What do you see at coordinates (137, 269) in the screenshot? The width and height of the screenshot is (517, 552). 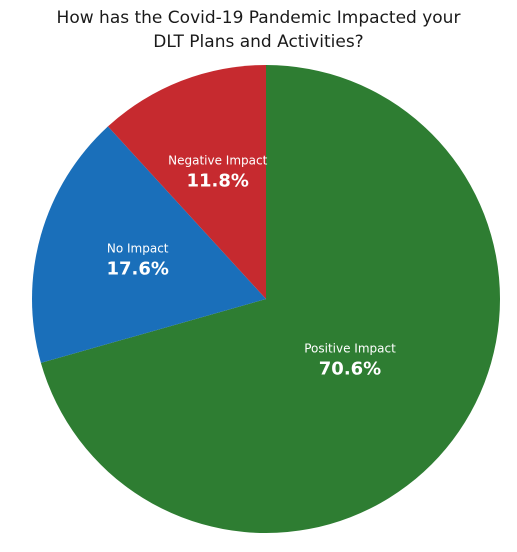 I see `slice-value-no-impact: 17.6%` at bounding box center [137, 269].